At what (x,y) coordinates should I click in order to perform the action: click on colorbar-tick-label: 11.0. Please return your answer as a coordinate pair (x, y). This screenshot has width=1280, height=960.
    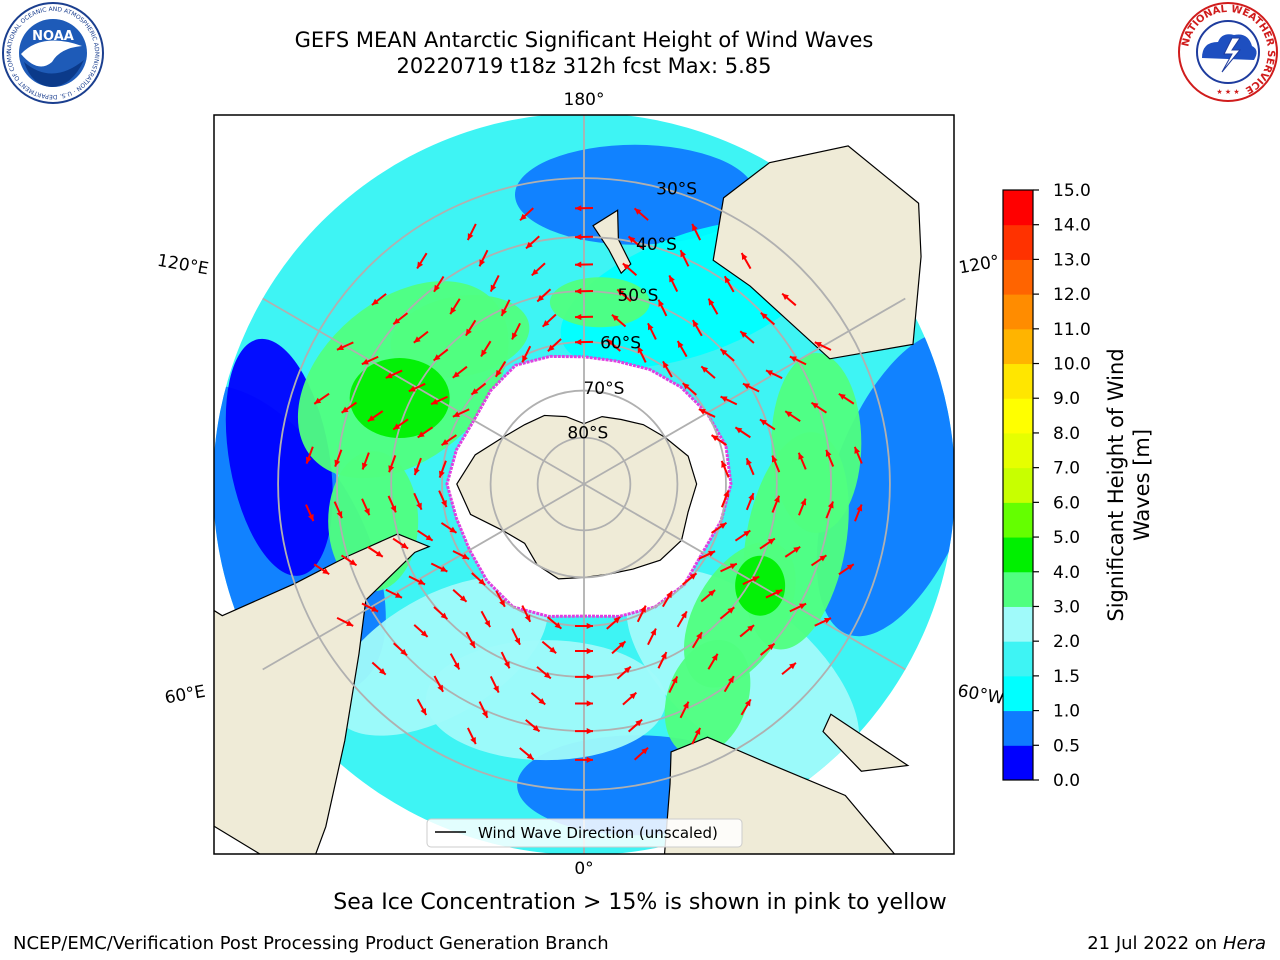
    Looking at the image, I should click on (1072, 330).